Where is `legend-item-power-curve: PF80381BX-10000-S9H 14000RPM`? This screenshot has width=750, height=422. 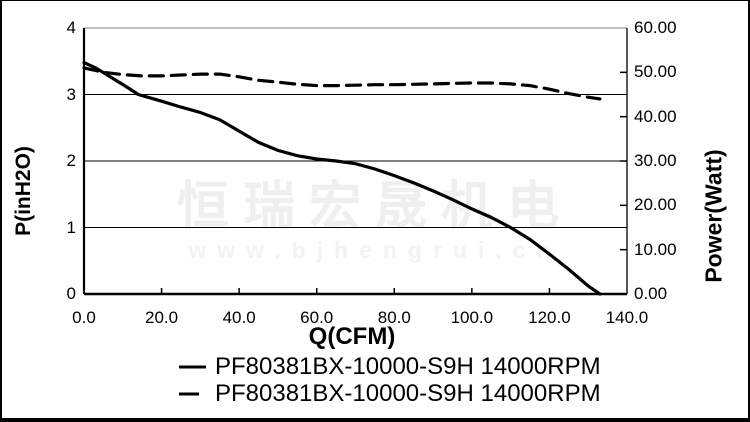
legend-item-power-curve: PF80381BX-10000-S9H 14000RPM is located at coordinates (389, 393).